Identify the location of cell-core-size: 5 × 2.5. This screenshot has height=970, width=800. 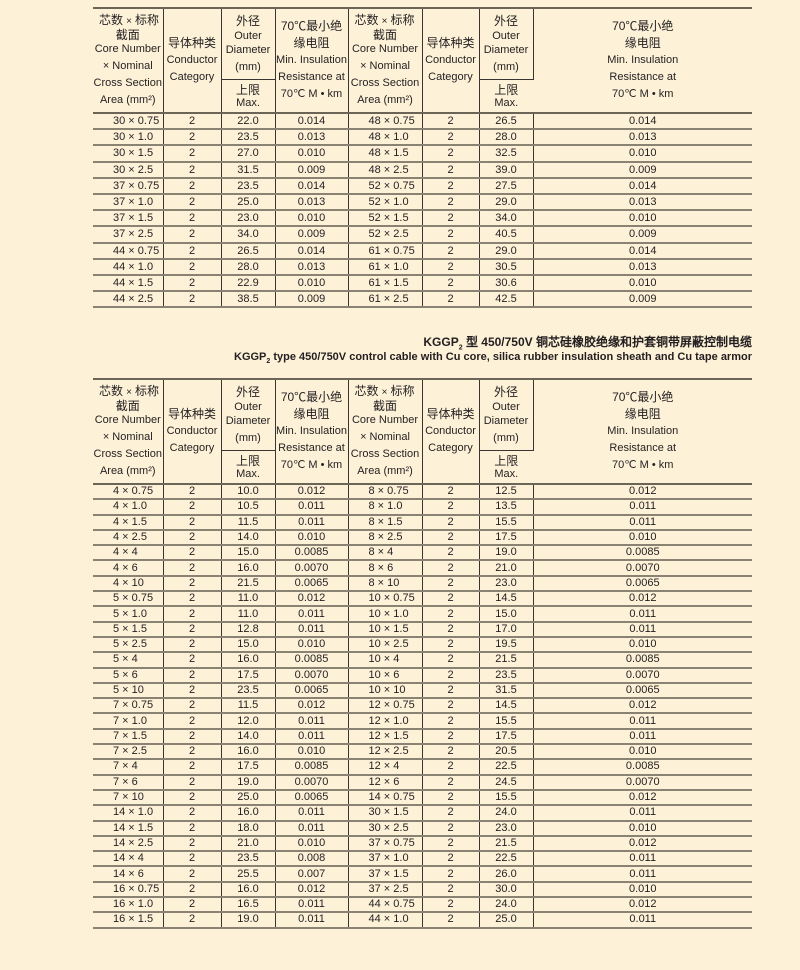
(128, 645).